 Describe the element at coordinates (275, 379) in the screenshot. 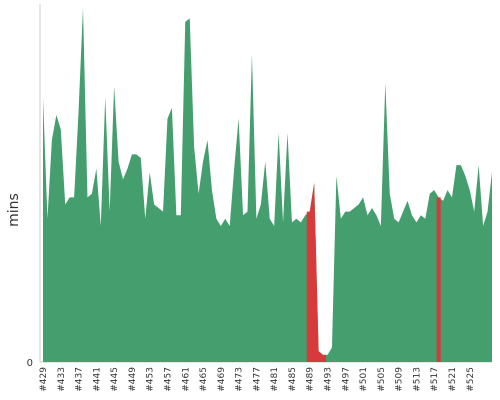

I see `x-tick-label: #481` at that location.